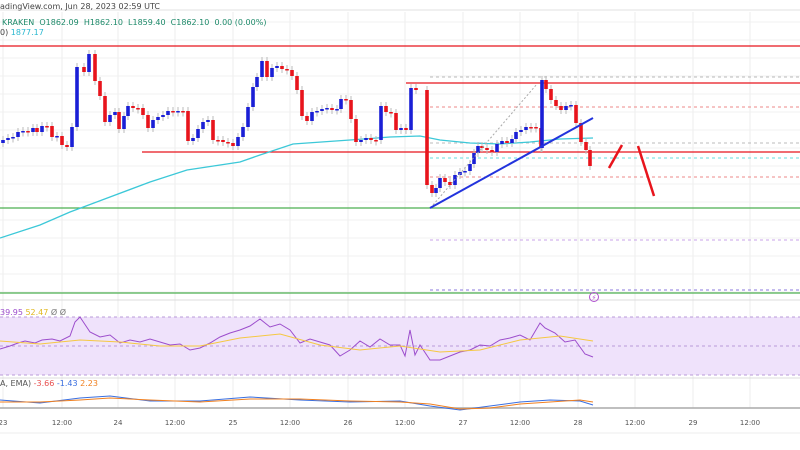 The width and height of the screenshot is (800, 450). I want to click on rsi-ma-line, so click(297, 343).